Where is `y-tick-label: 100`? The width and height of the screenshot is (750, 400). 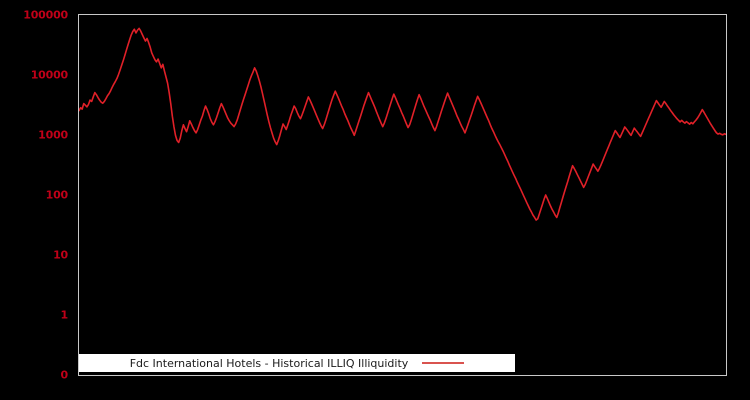
y-tick-label: 100 is located at coordinates (57, 195).